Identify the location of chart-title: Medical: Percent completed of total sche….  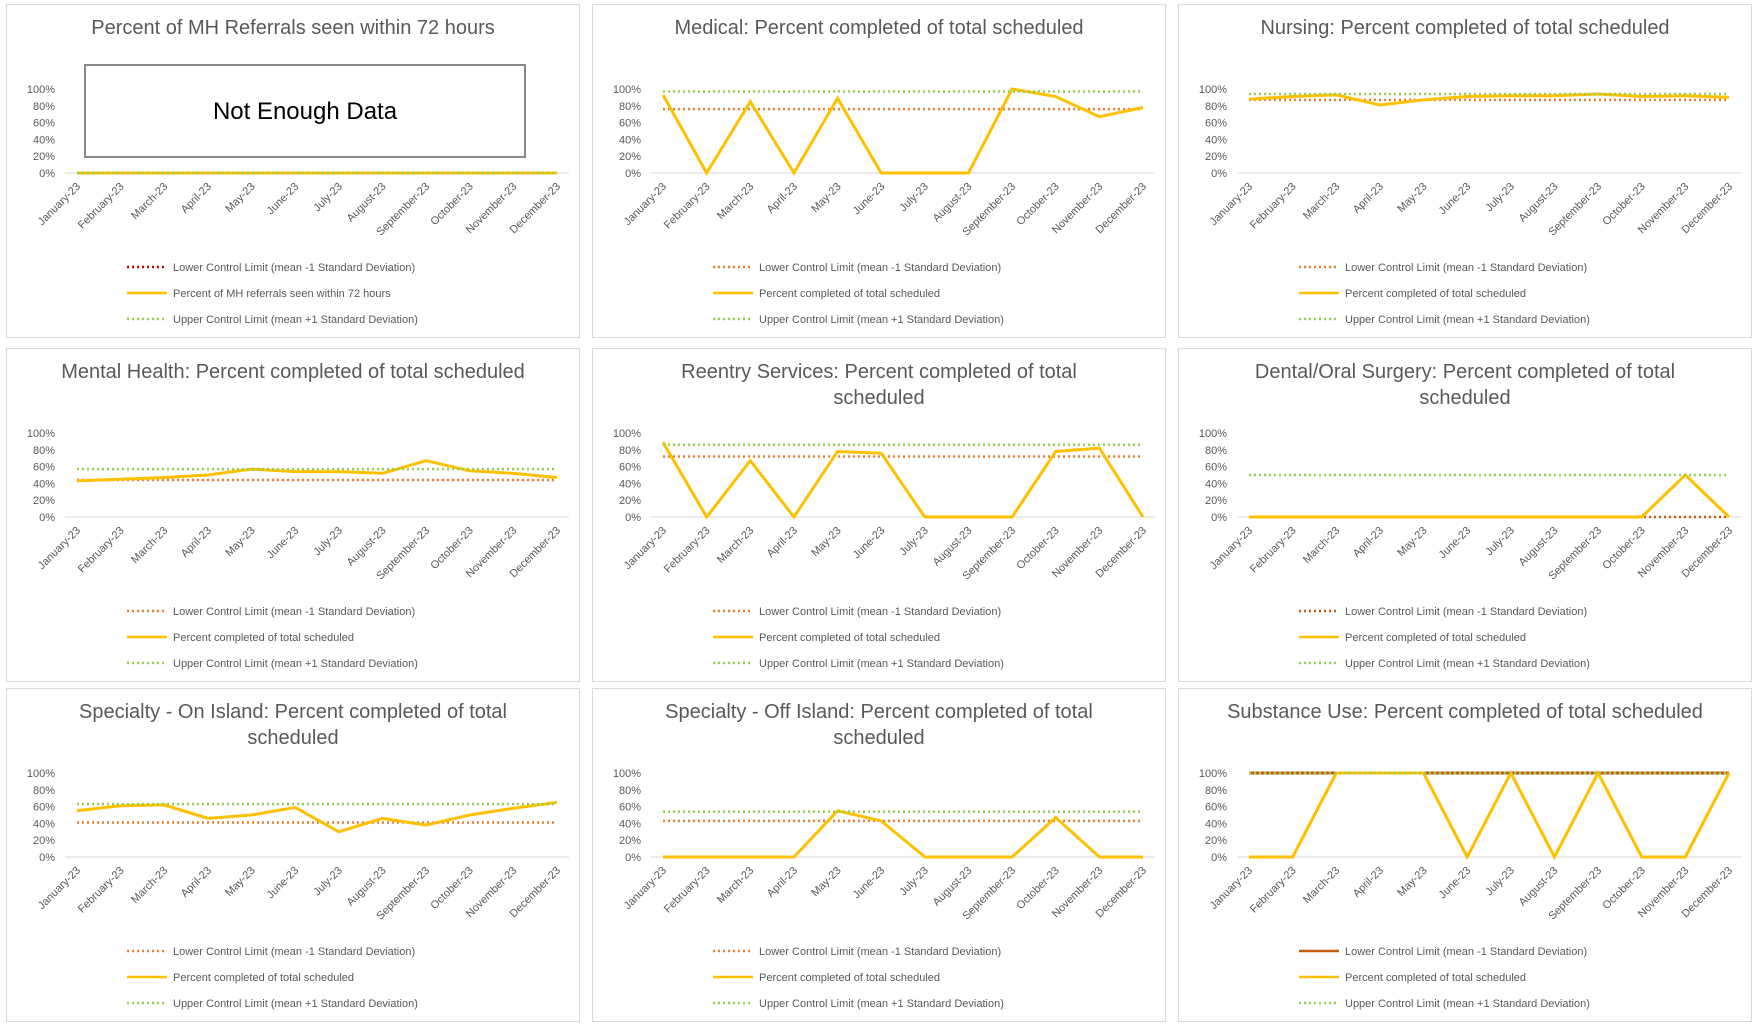
(879, 28).